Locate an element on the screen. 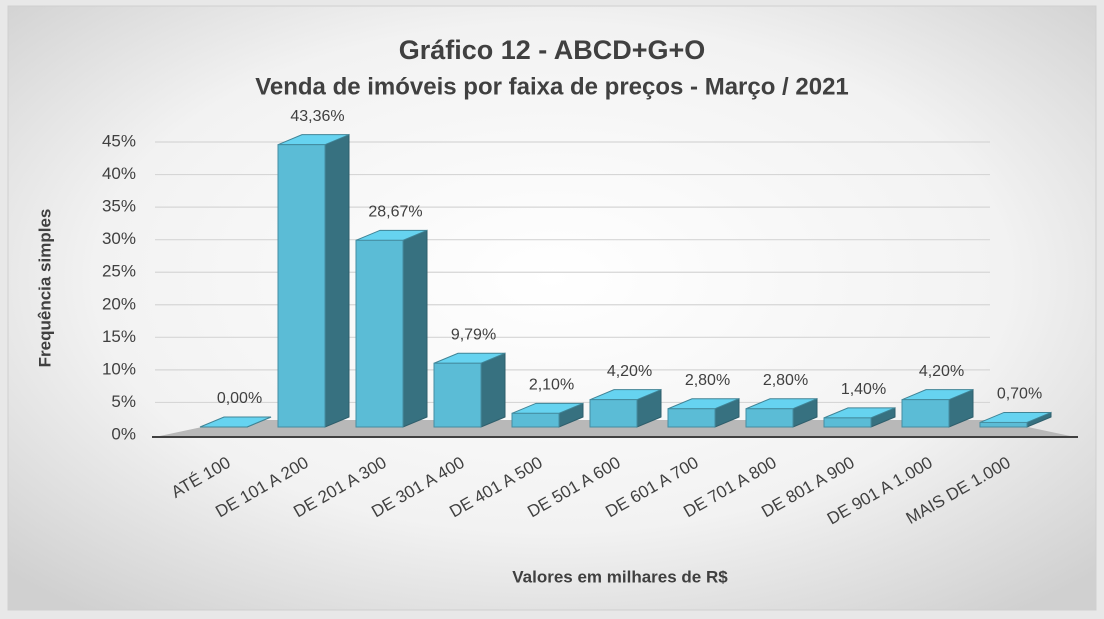 This screenshot has width=1104, height=619. bar-top is located at coordinates (235, 422).